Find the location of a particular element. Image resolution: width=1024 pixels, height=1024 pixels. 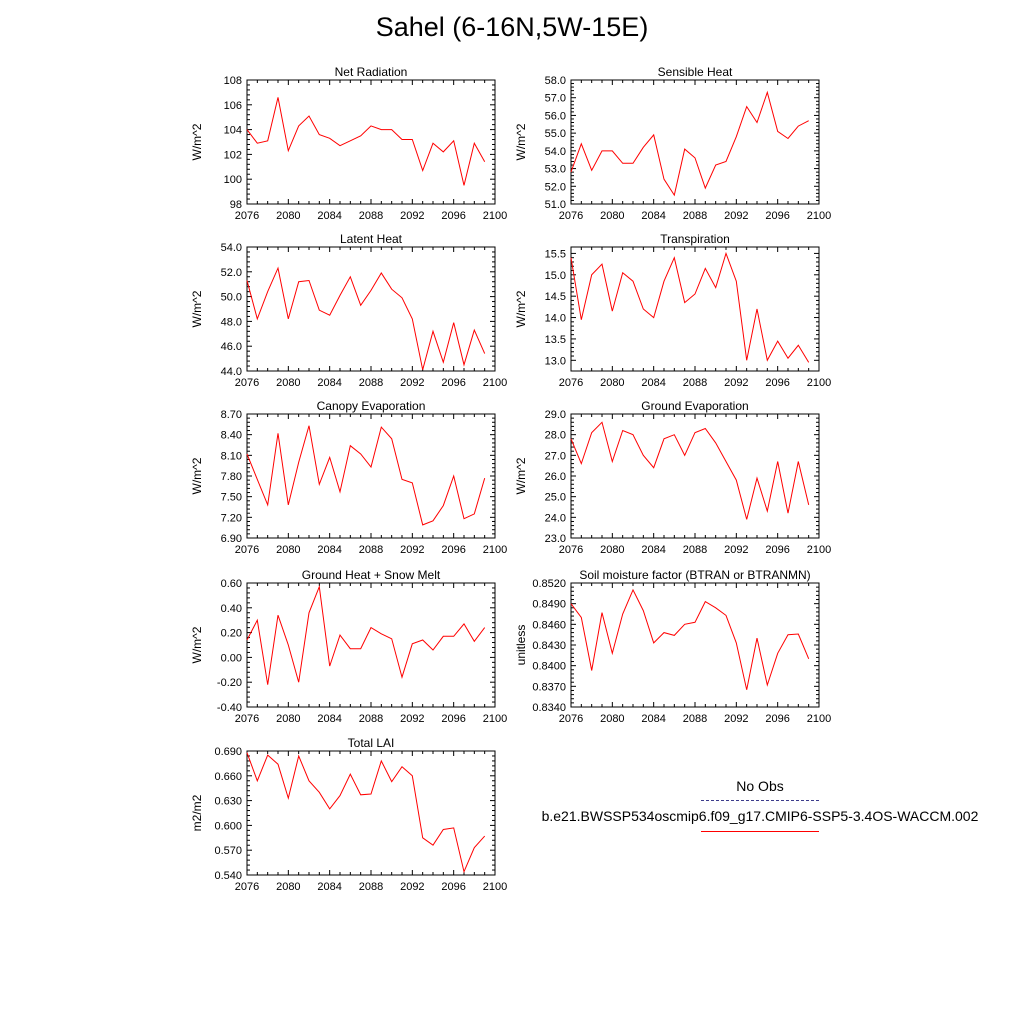

panel-6-xtick-label: 2100 is located at coordinates (819, 550).